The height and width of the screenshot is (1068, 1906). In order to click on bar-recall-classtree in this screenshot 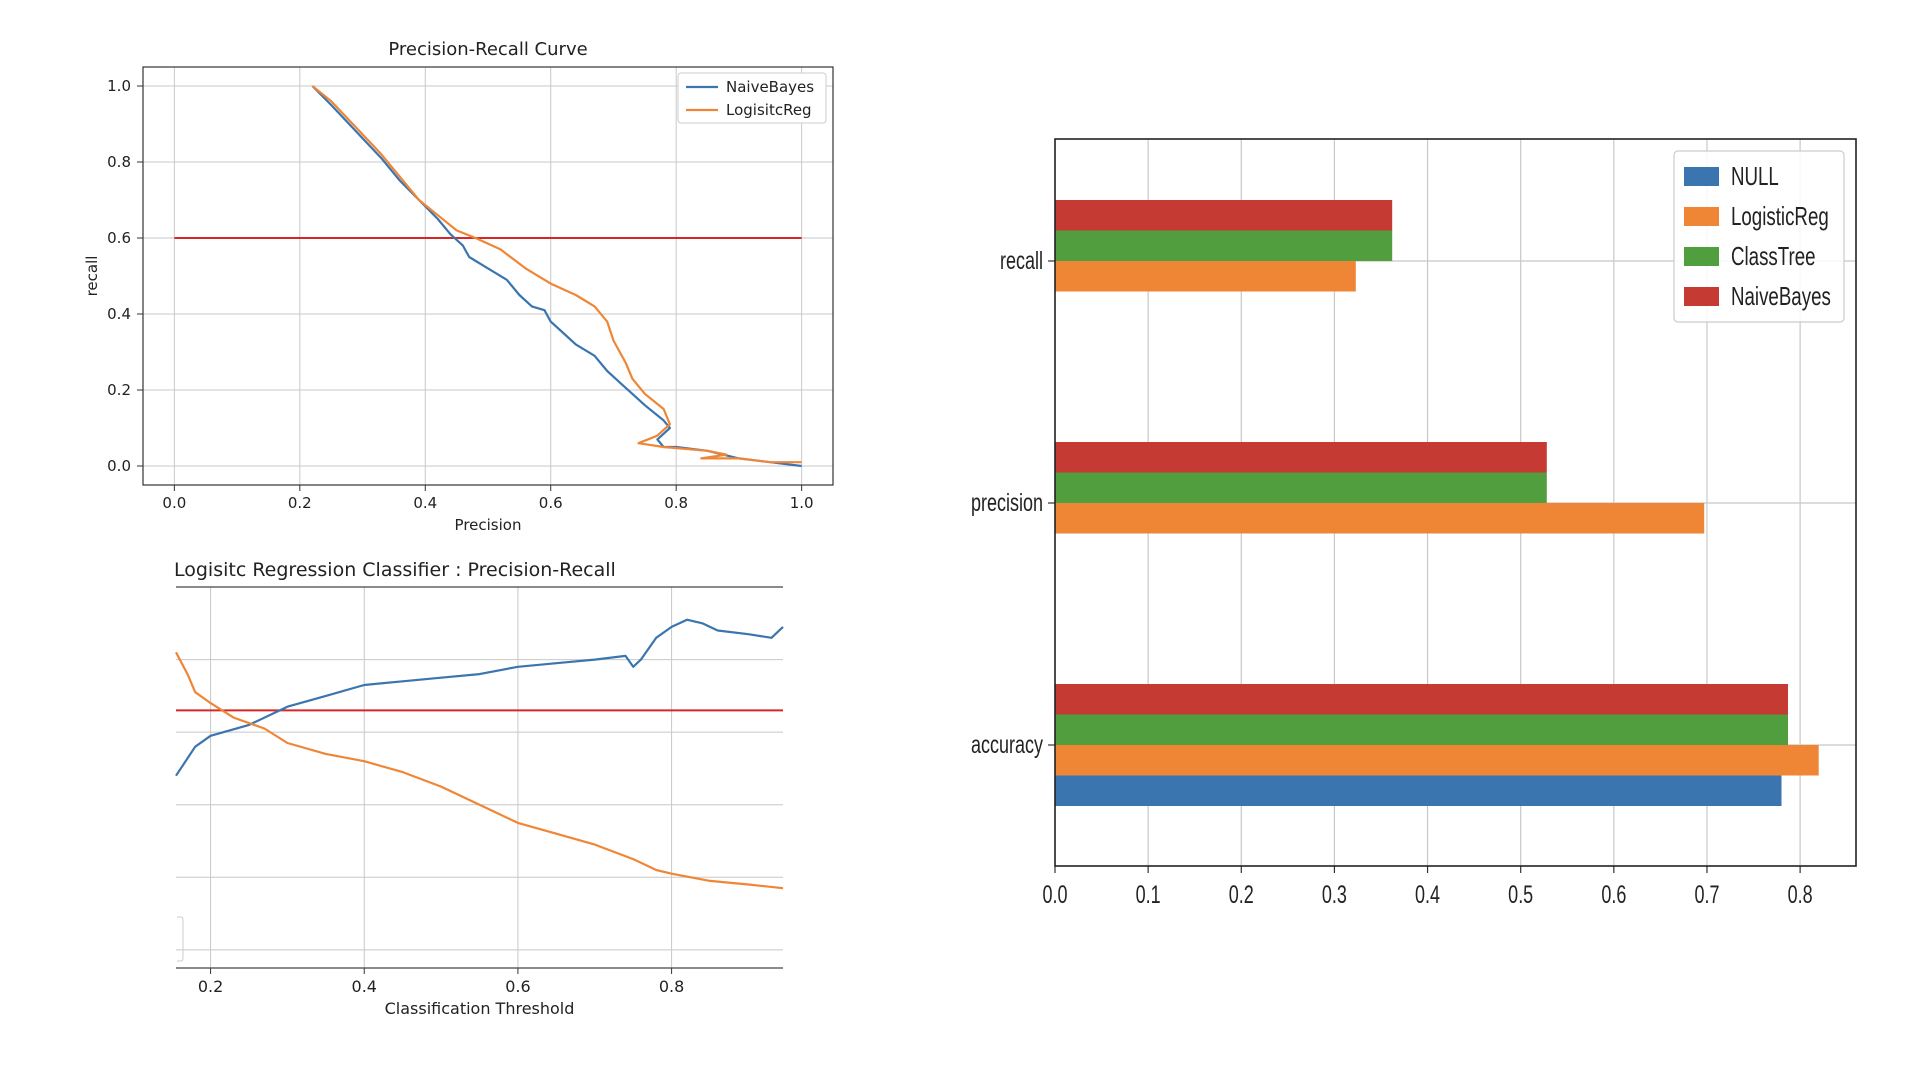, I will do `click(1224, 245)`.